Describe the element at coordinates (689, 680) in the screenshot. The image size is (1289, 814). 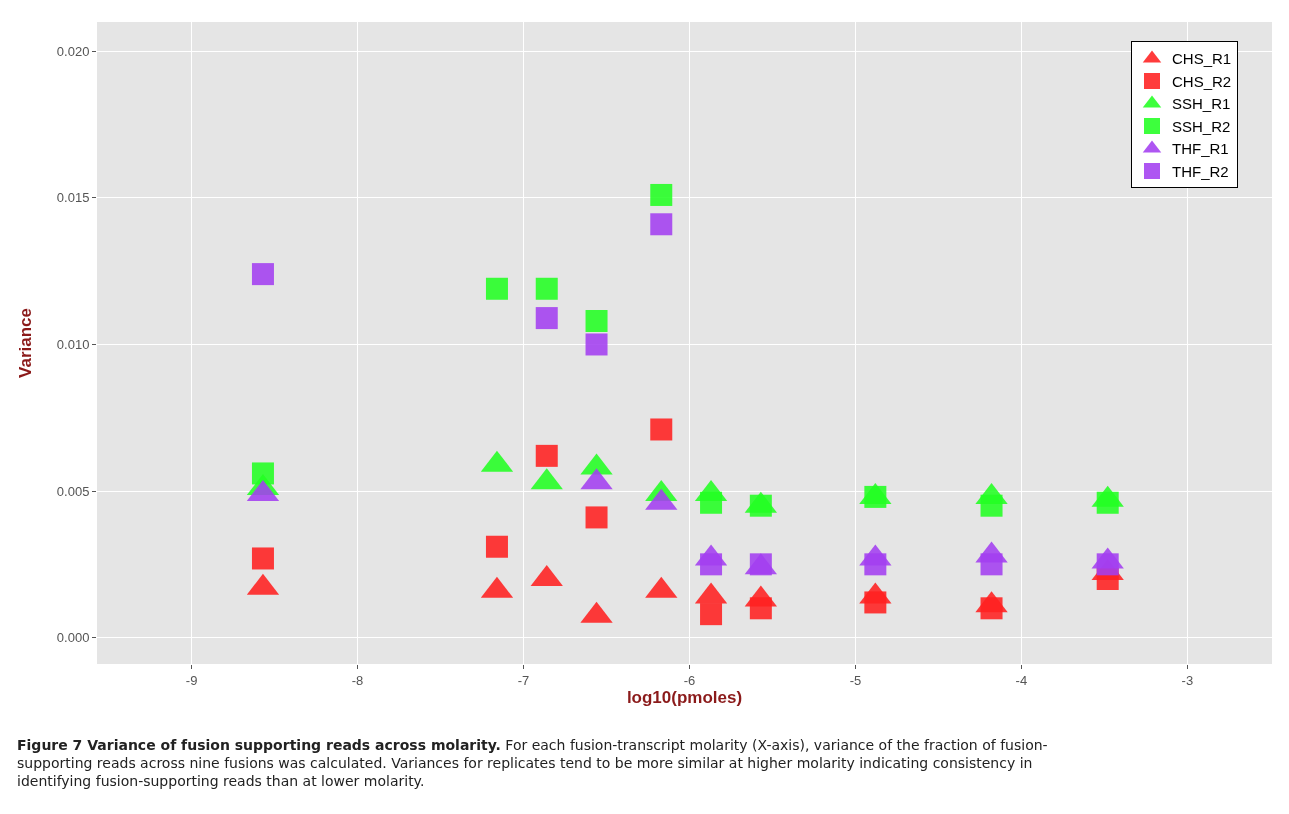
I see `x-tick-label: -6` at that location.